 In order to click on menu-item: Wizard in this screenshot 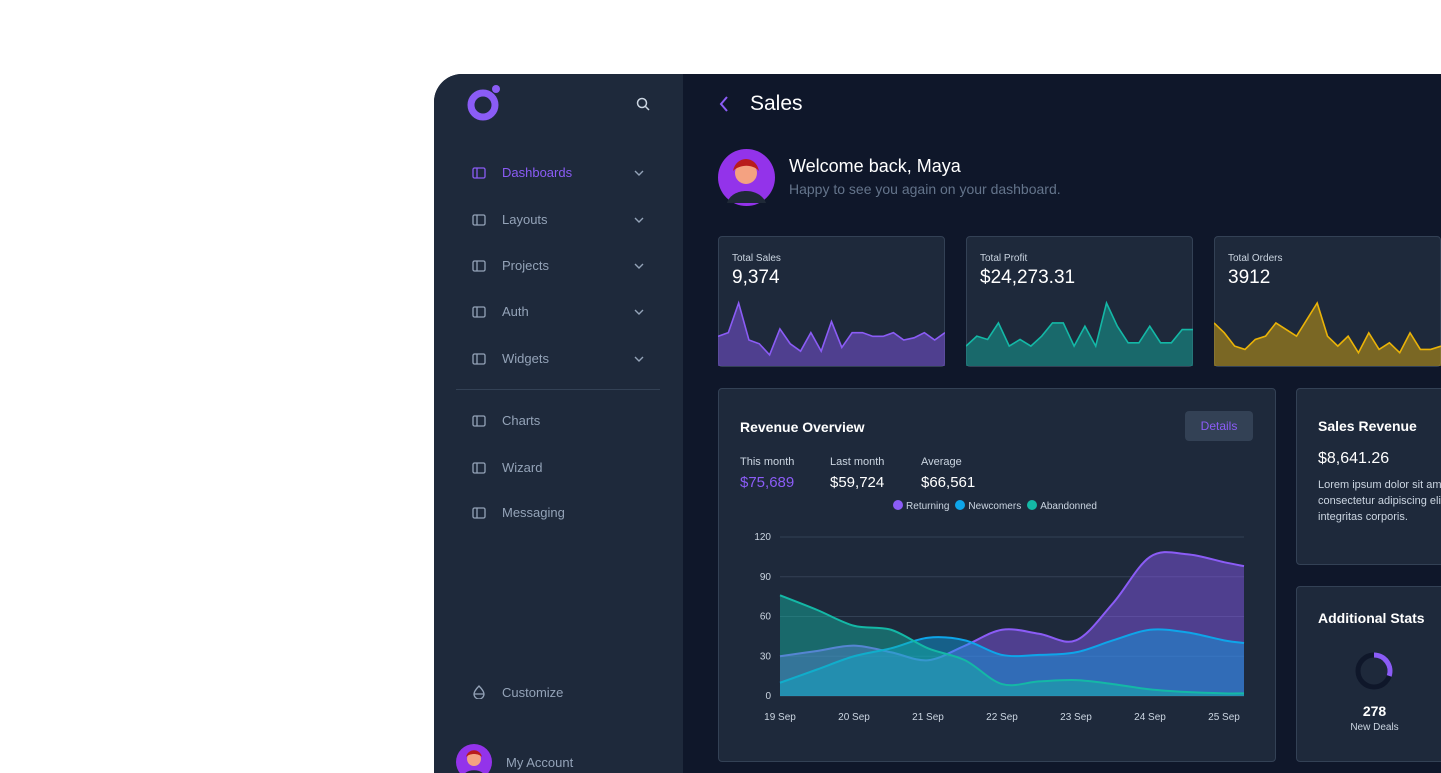, I will do `click(522, 467)`.